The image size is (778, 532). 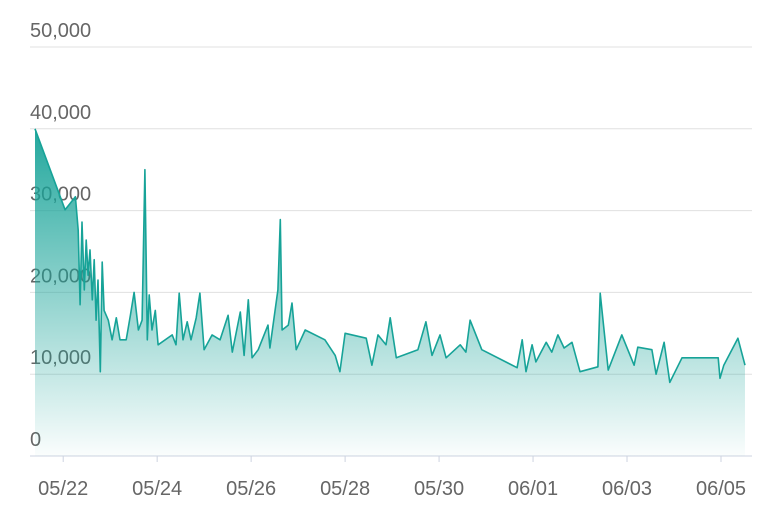 What do you see at coordinates (60, 31) in the screenshot?
I see `y-tick-label: 50,000` at bounding box center [60, 31].